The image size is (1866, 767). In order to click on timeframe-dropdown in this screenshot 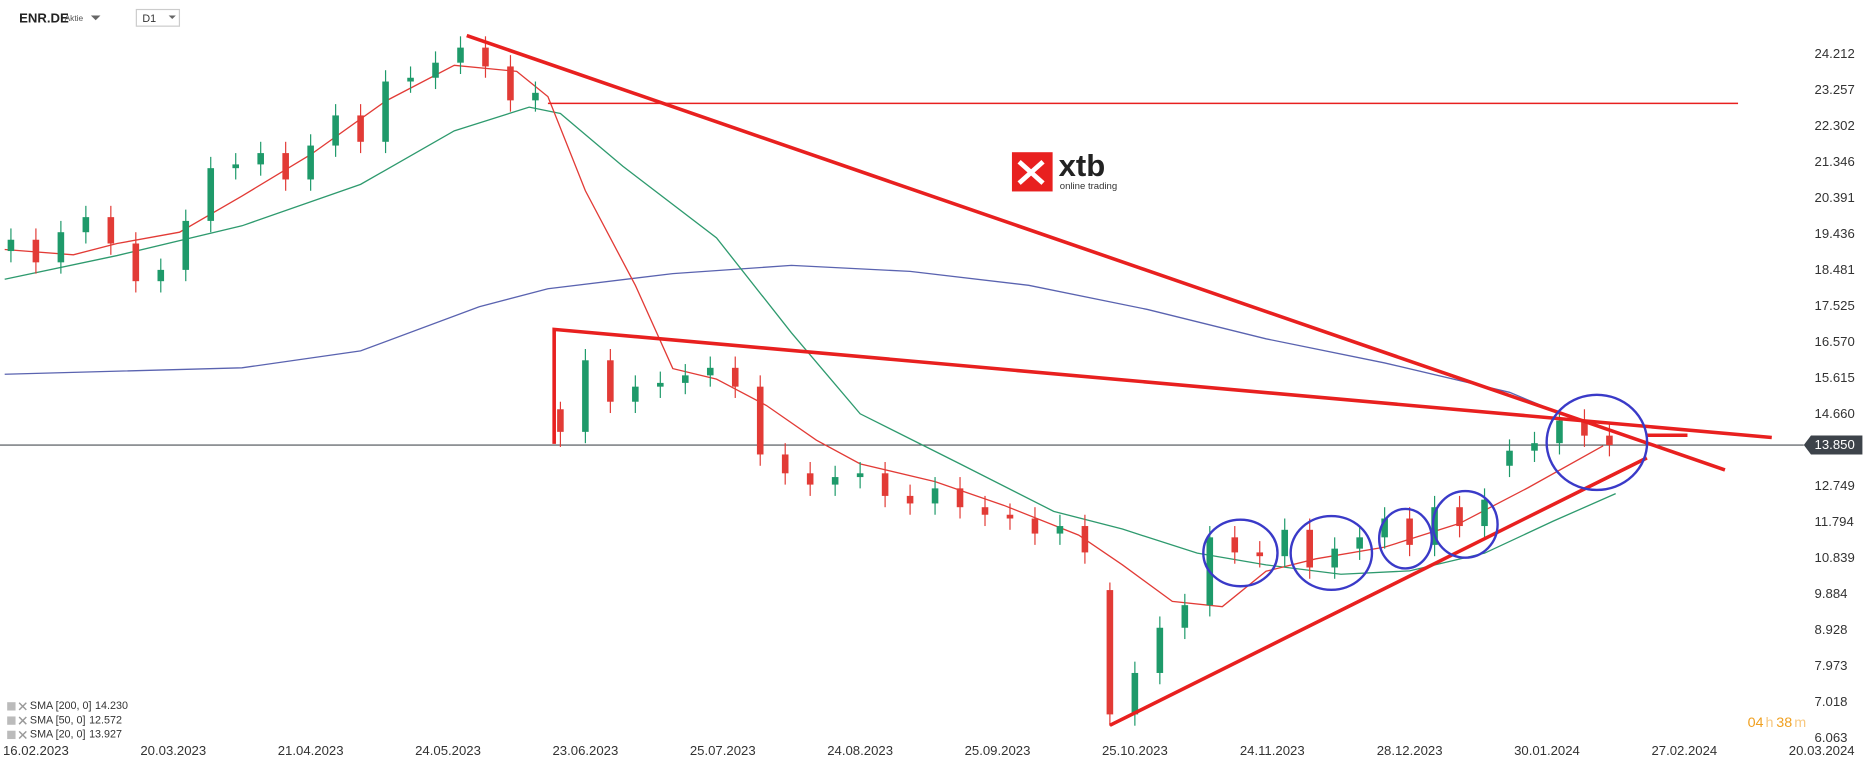, I will do `click(172, 17)`.